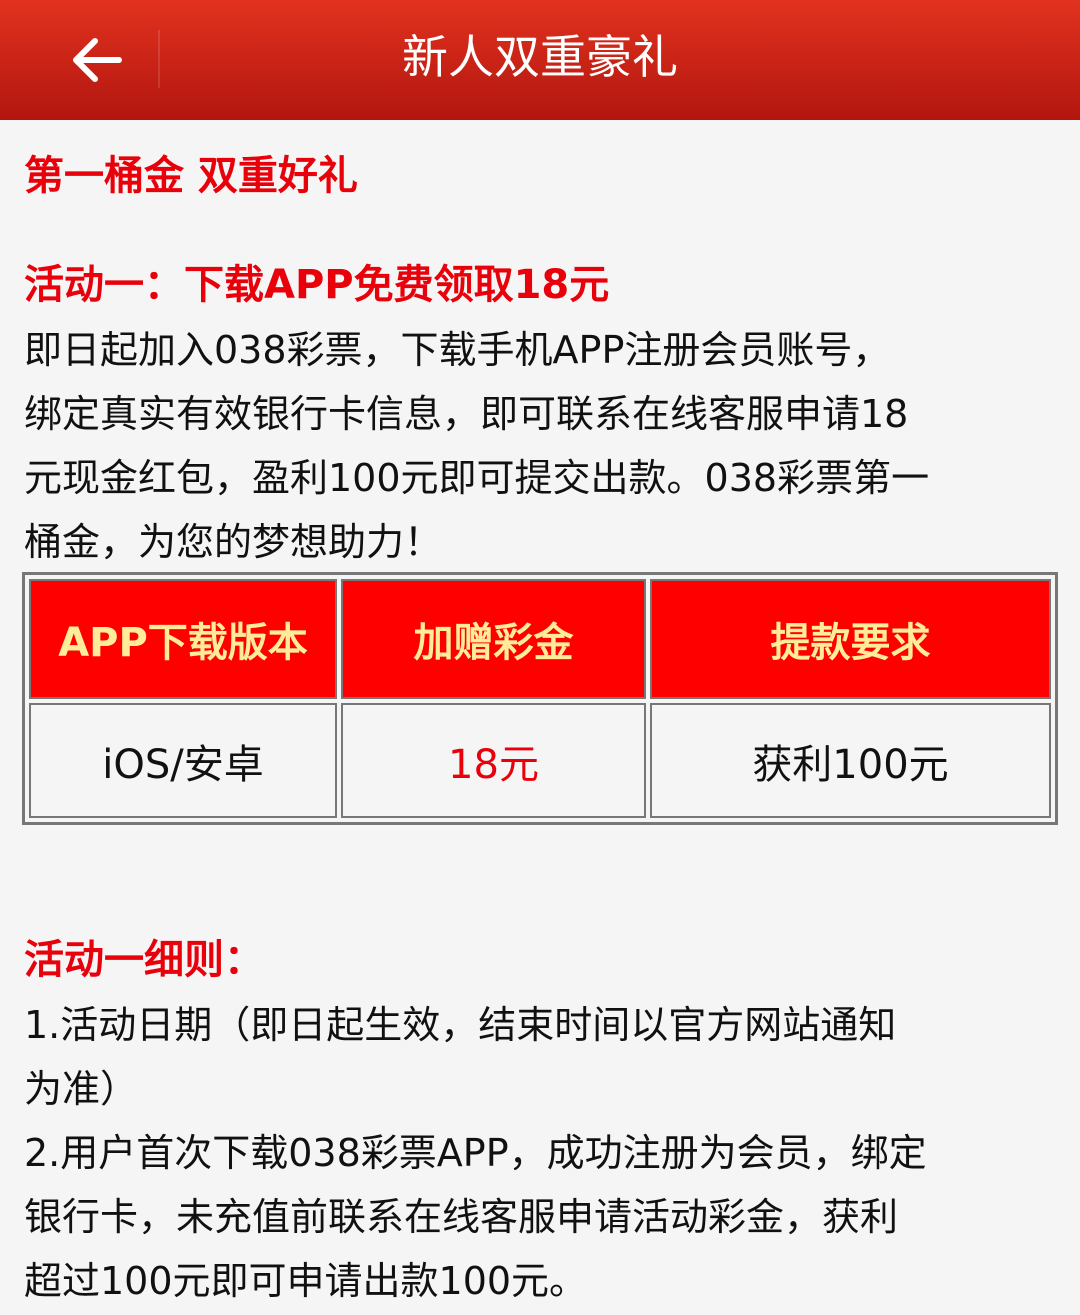 The image size is (1080, 1315). I want to click on activity-text-line: 桶金，为您的梦想助力！, so click(233, 542).